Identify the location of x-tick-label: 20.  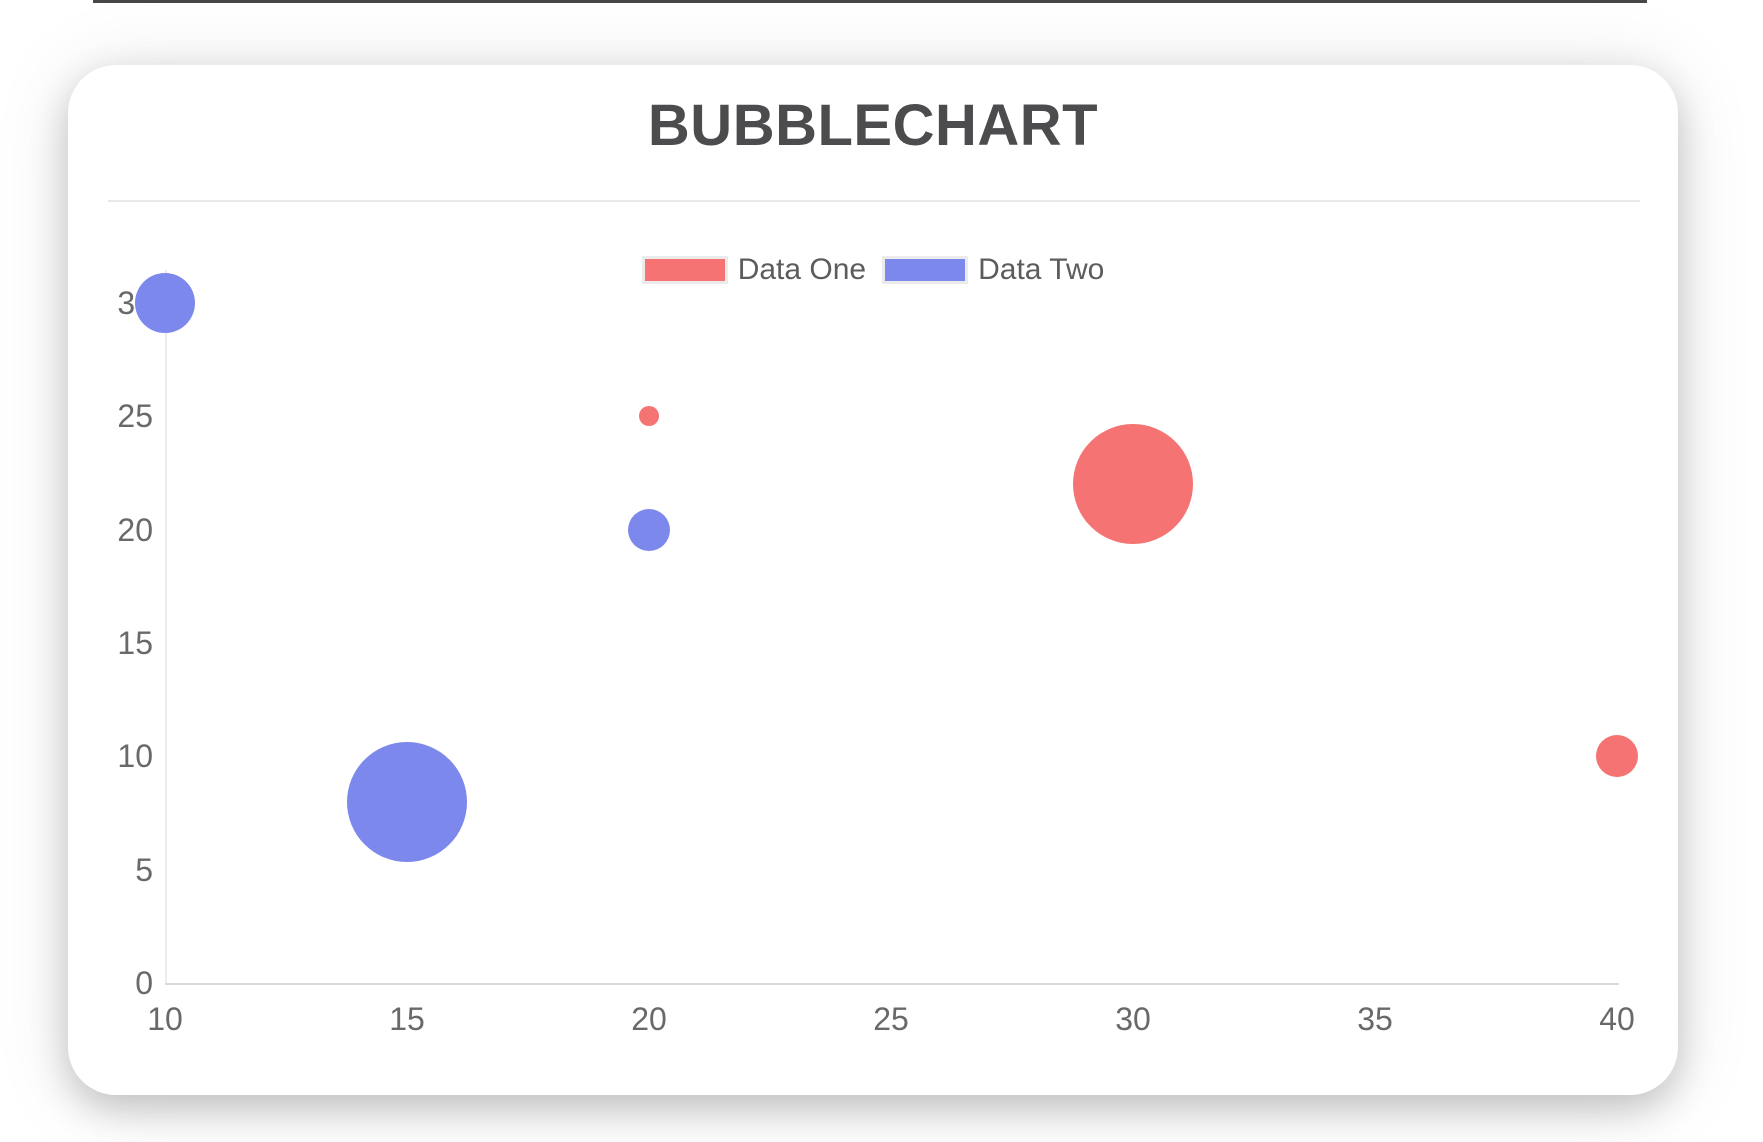
(649, 1019).